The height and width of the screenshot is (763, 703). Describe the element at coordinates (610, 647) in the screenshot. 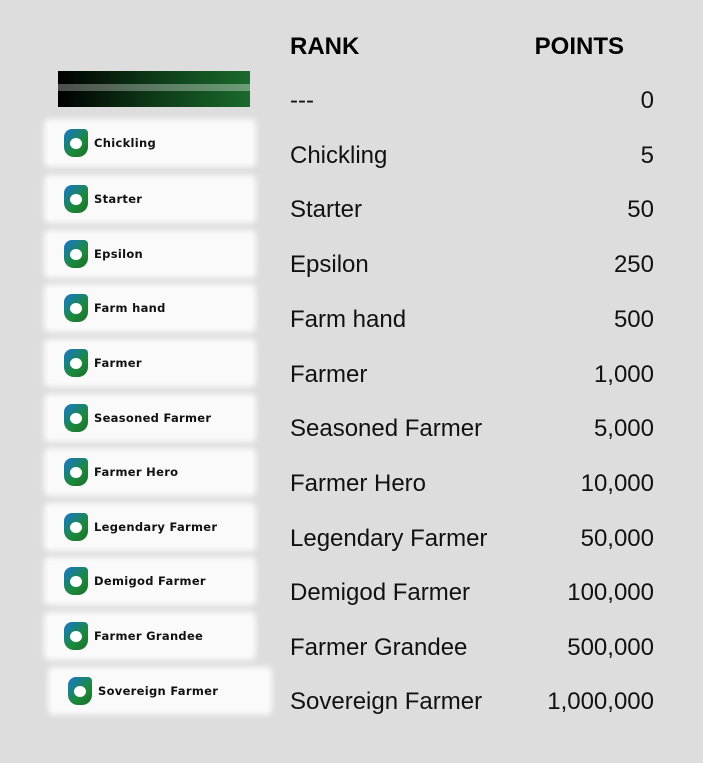

I see `rank-points: 500,000` at that location.